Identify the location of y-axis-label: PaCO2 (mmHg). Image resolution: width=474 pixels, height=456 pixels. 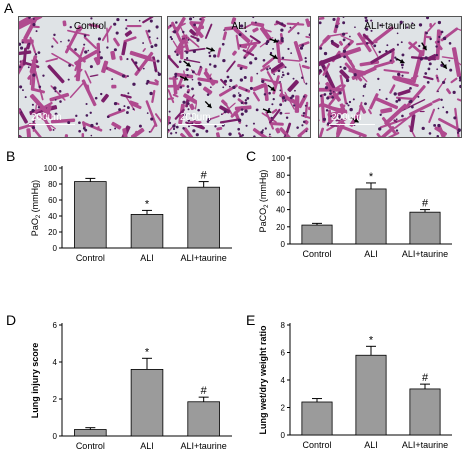
(264, 201).